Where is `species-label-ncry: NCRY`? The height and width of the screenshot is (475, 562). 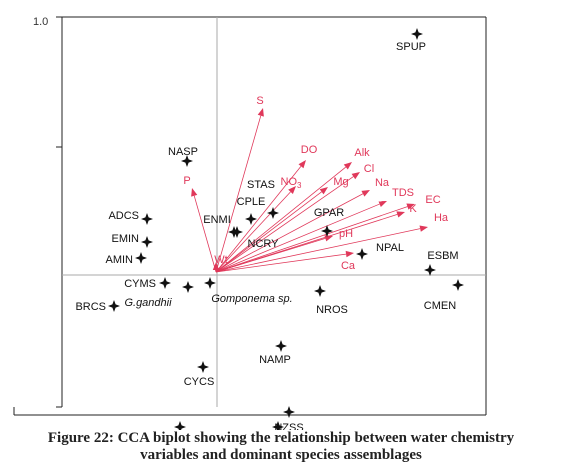
species-label-ncry: NCRY is located at coordinates (264, 244).